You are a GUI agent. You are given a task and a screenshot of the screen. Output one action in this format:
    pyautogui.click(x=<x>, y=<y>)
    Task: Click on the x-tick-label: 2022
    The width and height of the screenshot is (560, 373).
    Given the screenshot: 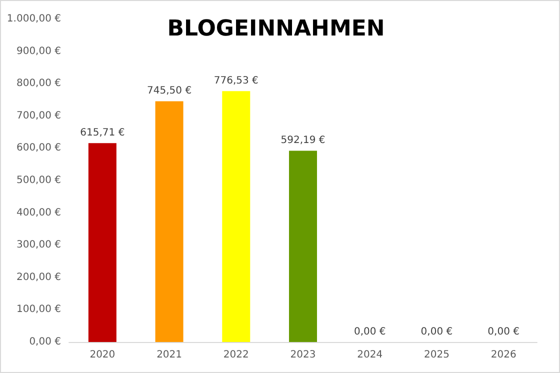 What is the action you would take?
    pyautogui.click(x=236, y=355)
    